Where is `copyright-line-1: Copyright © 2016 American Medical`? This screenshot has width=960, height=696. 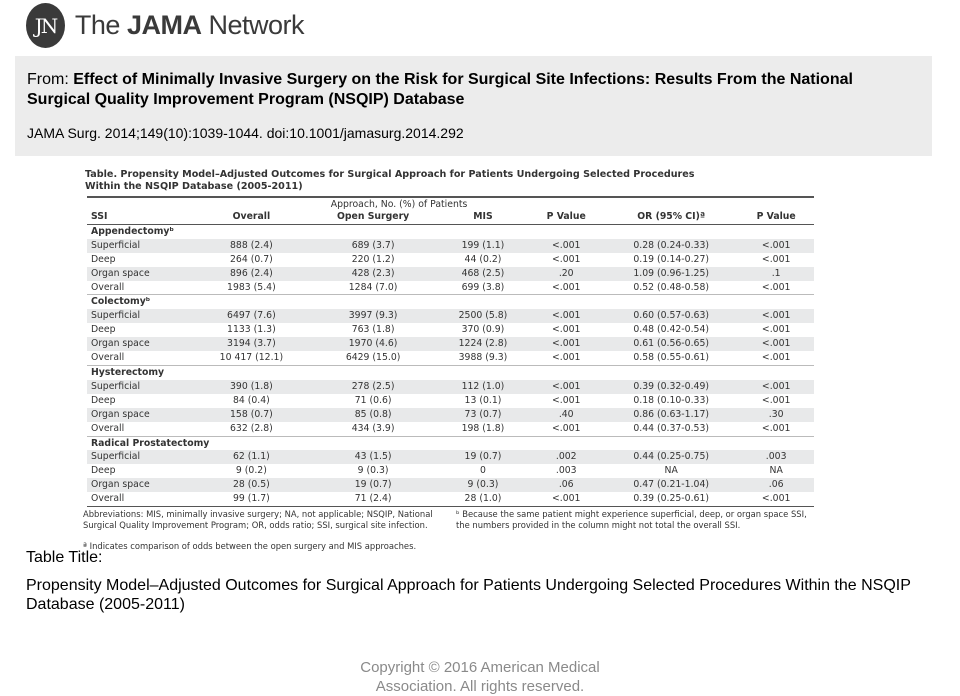 copyright-line-1: Copyright © 2016 American Medical is located at coordinates (480, 667).